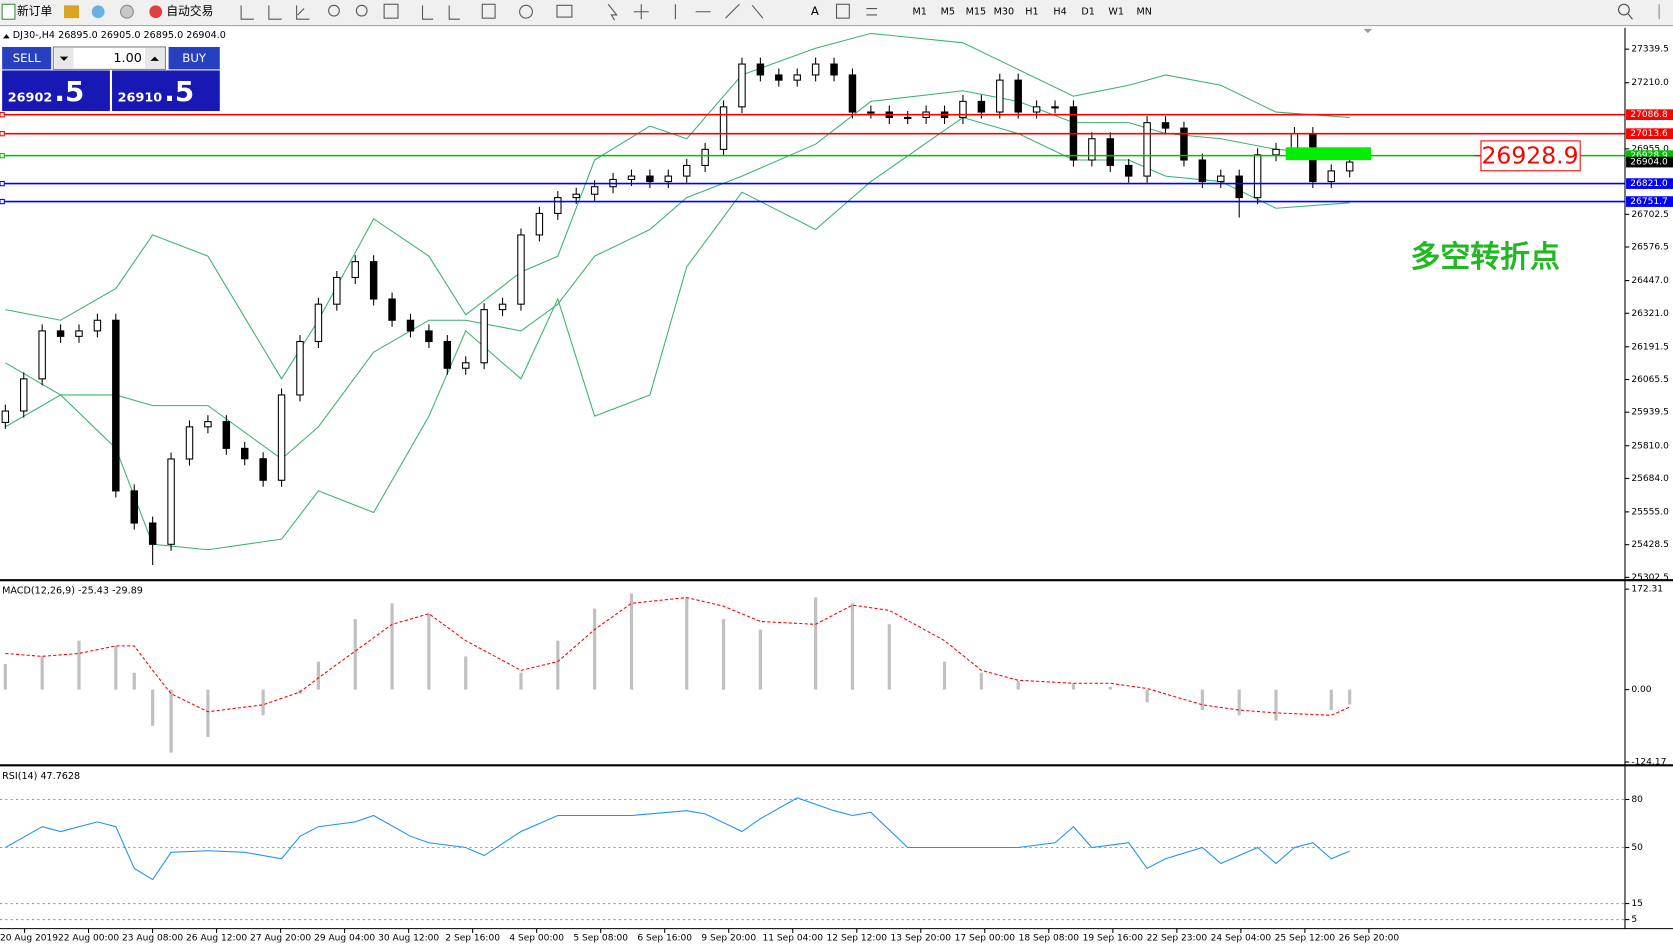 Image resolution: width=1673 pixels, height=950 pixels. What do you see at coordinates (1031, 12) in the screenshot?
I see `timeframe-button: H1` at bounding box center [1031, 12].